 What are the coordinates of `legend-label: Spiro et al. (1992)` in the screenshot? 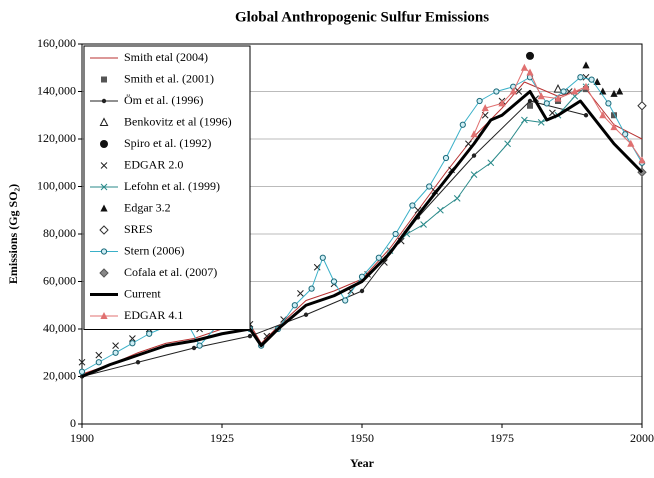 It's located at (167, 143).